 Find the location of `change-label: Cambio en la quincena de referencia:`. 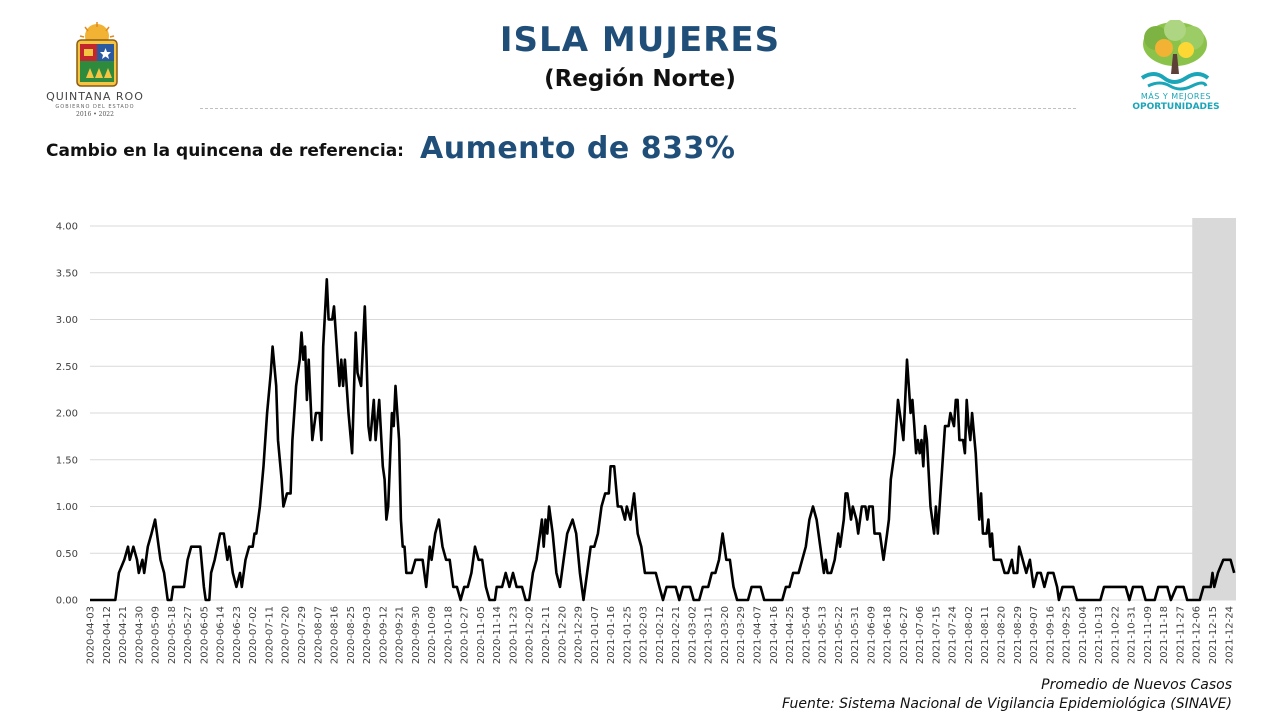

change-label: Cambio en la quincena de referencia: is located at coordinates (225, 151).